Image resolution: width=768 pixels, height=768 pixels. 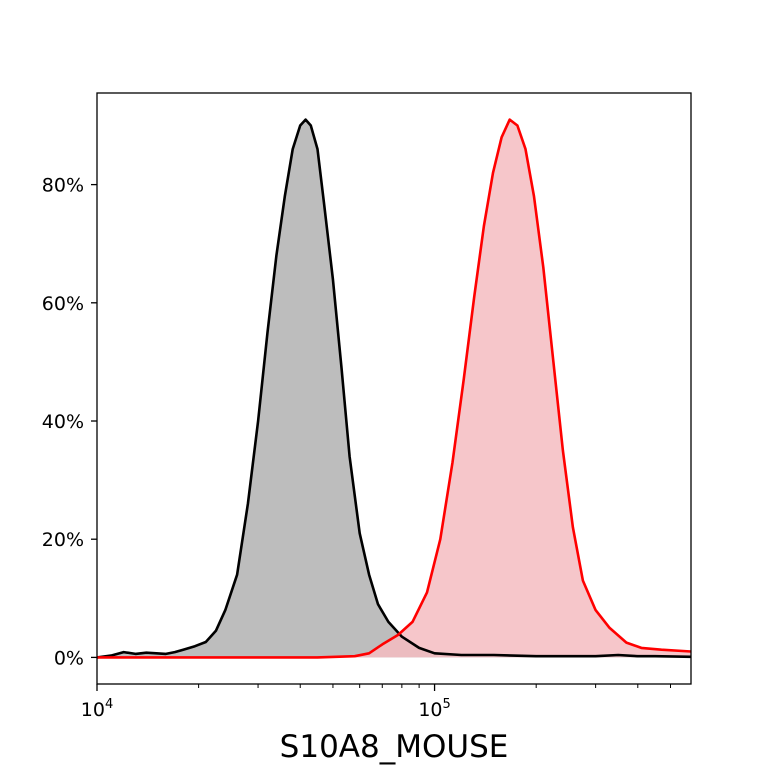 What do you see at coordinates (63, 304) in the screenshot?
I see `y-tick-label: 60%` at bounding box center [63, 304].